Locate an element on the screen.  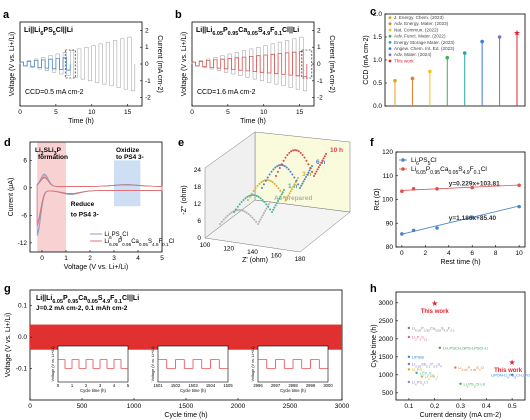
plot-frame is located at coordinates (96, 197).